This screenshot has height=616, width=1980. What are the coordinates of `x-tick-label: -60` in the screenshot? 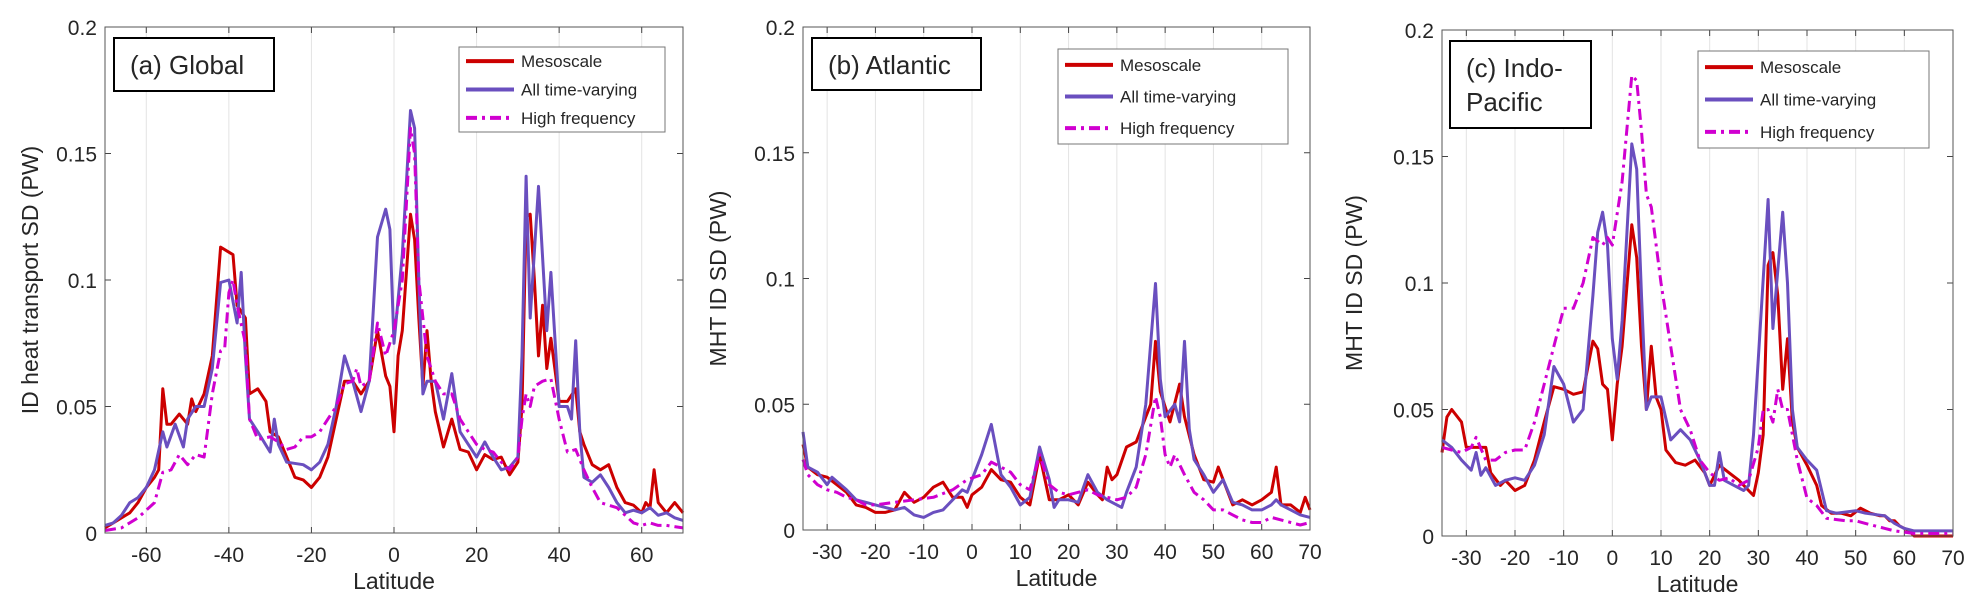 It's located at (146, 555).